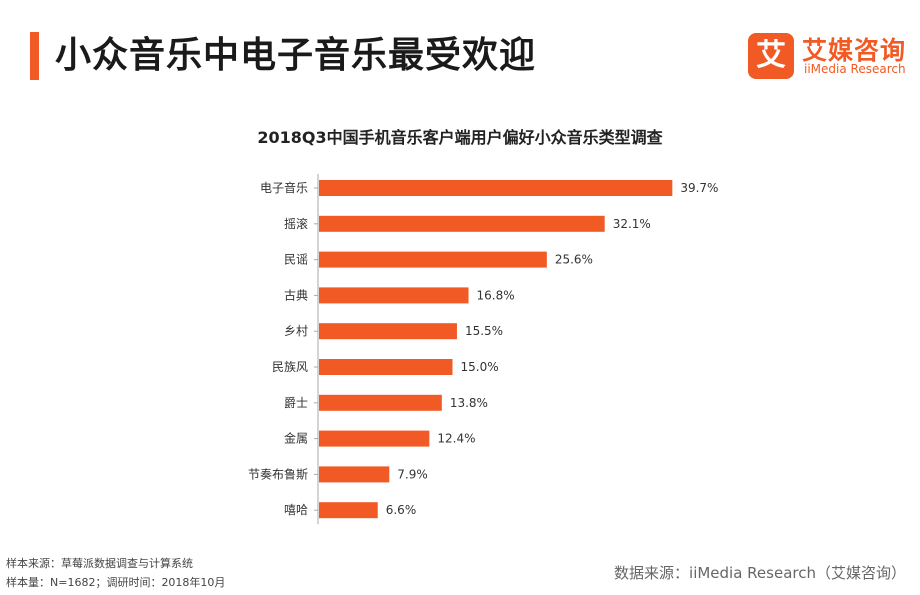 The image size is (920, 595). I want to click on value-label: 13.8%, so click(469, 403).